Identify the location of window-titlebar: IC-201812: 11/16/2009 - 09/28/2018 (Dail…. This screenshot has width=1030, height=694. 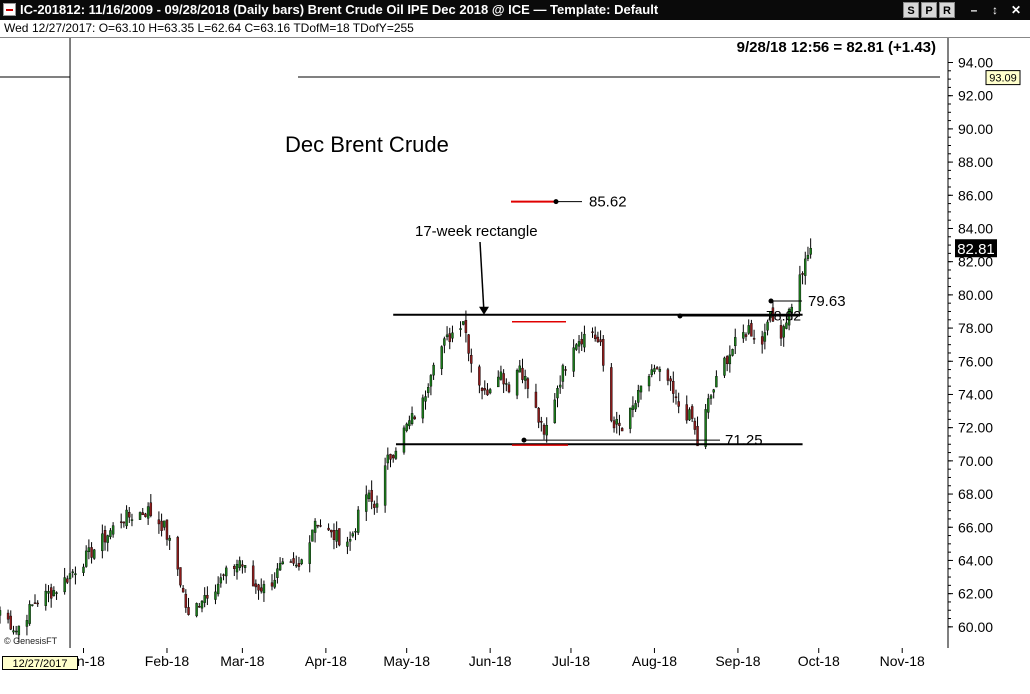
(515, 10).